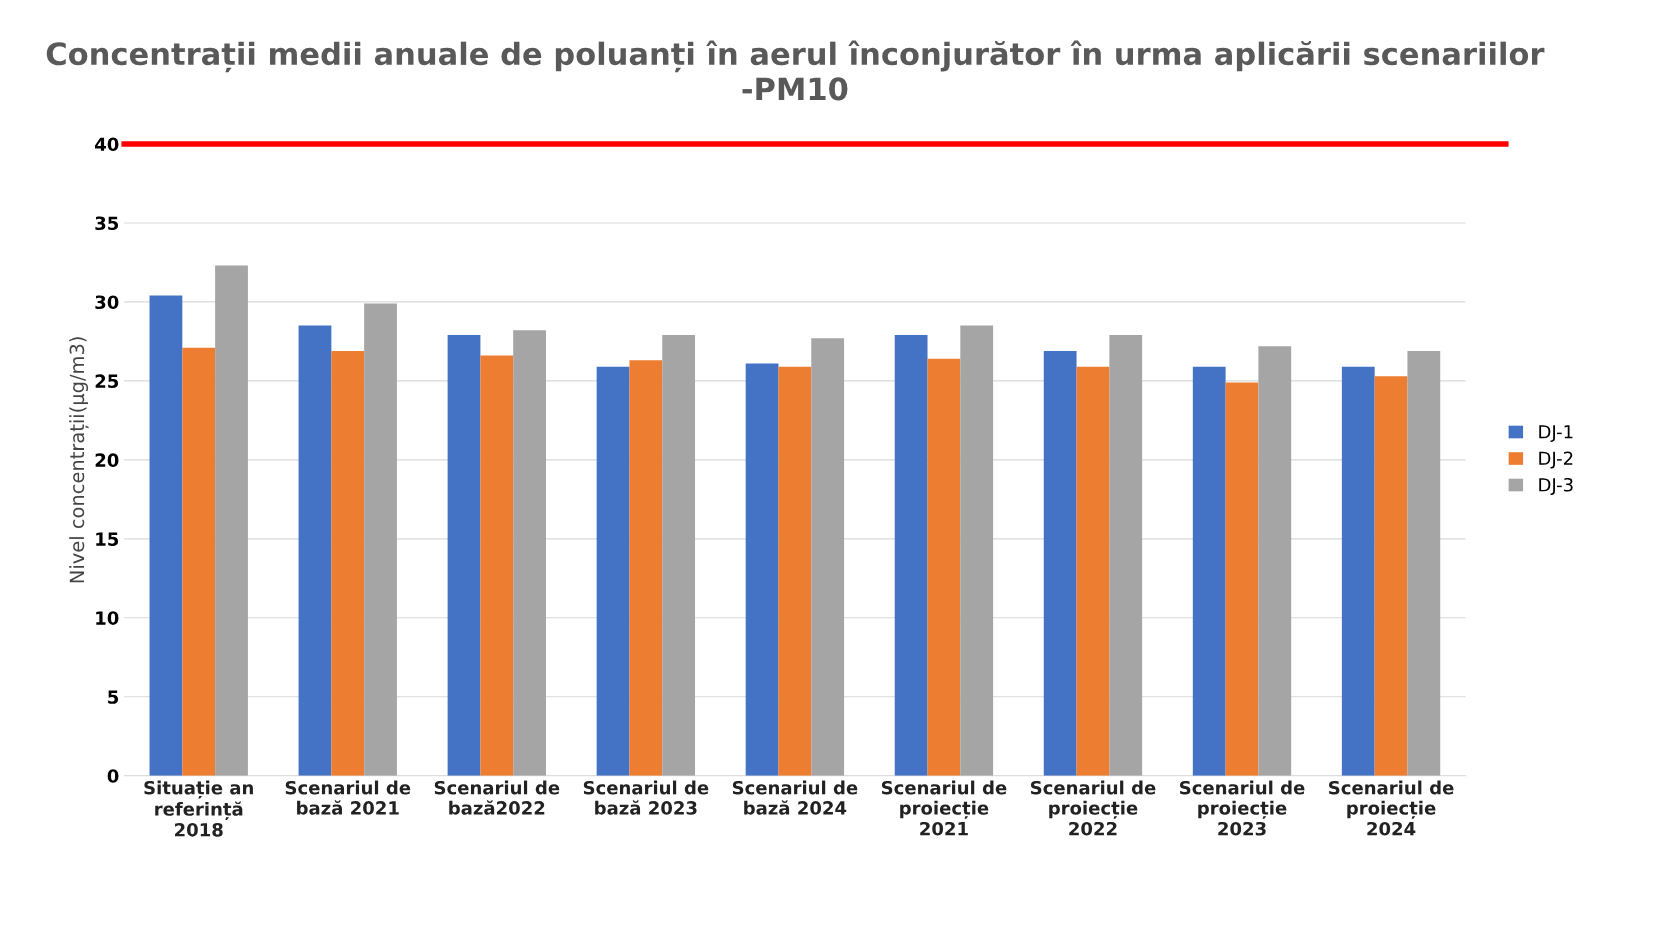  Describe the element at coordinates (1556, 486) in the screenshot. I see `legend-label: DJ-3` at that location.